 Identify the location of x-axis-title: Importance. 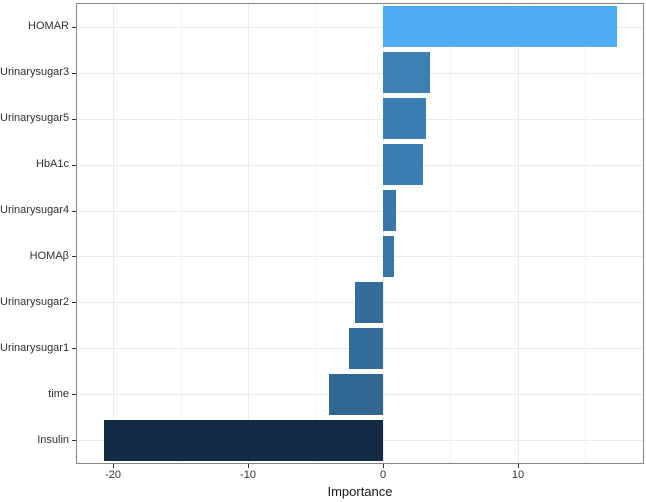
(360, 491).